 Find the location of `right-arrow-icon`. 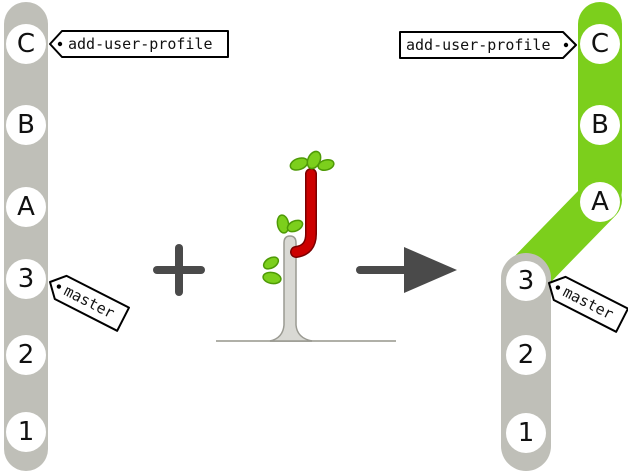

right-arrow-icon is located at coordinates (406, 270).